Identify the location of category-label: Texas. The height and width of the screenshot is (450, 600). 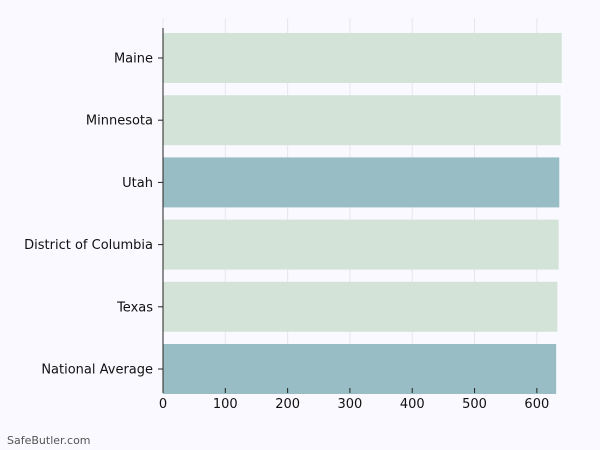
(134, 307).